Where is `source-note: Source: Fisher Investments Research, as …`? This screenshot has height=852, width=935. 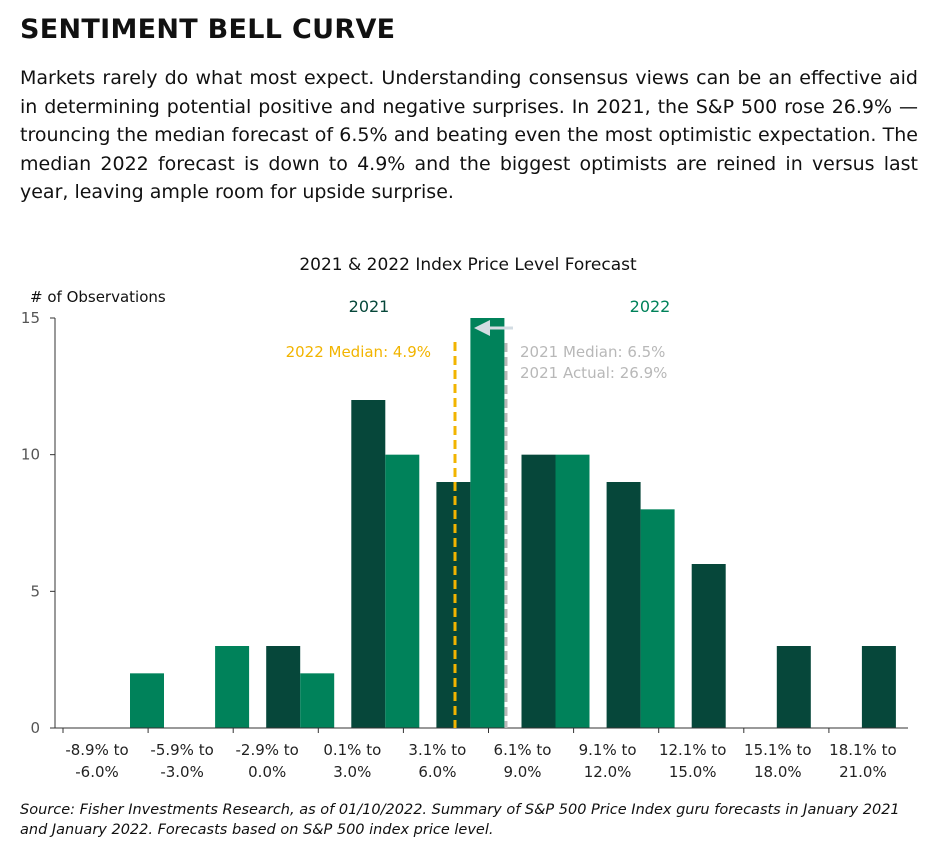 source-note: Source: Fisher Investments Research, as … is located at coordinates (460, 820).